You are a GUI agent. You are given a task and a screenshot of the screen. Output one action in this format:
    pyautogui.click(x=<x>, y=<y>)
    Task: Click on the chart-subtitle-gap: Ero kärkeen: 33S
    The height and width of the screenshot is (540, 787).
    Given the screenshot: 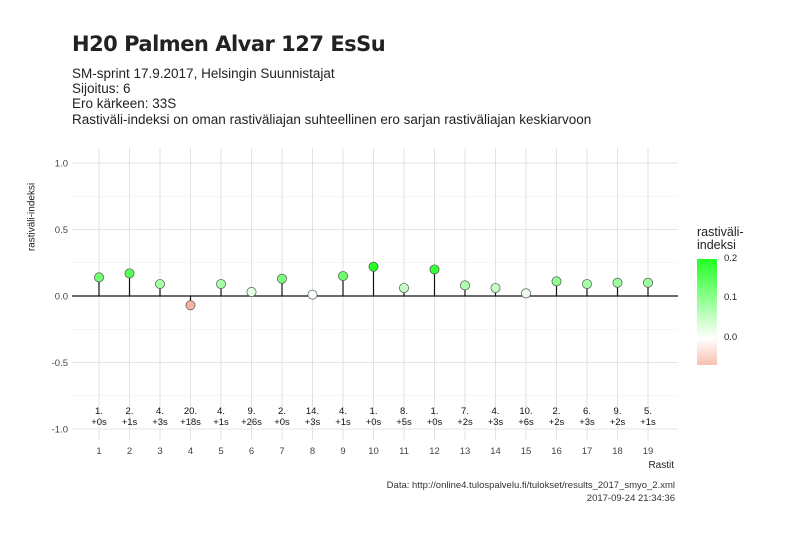 What is the action you would take?
    pyautogui.click(x=124, y=103)
    